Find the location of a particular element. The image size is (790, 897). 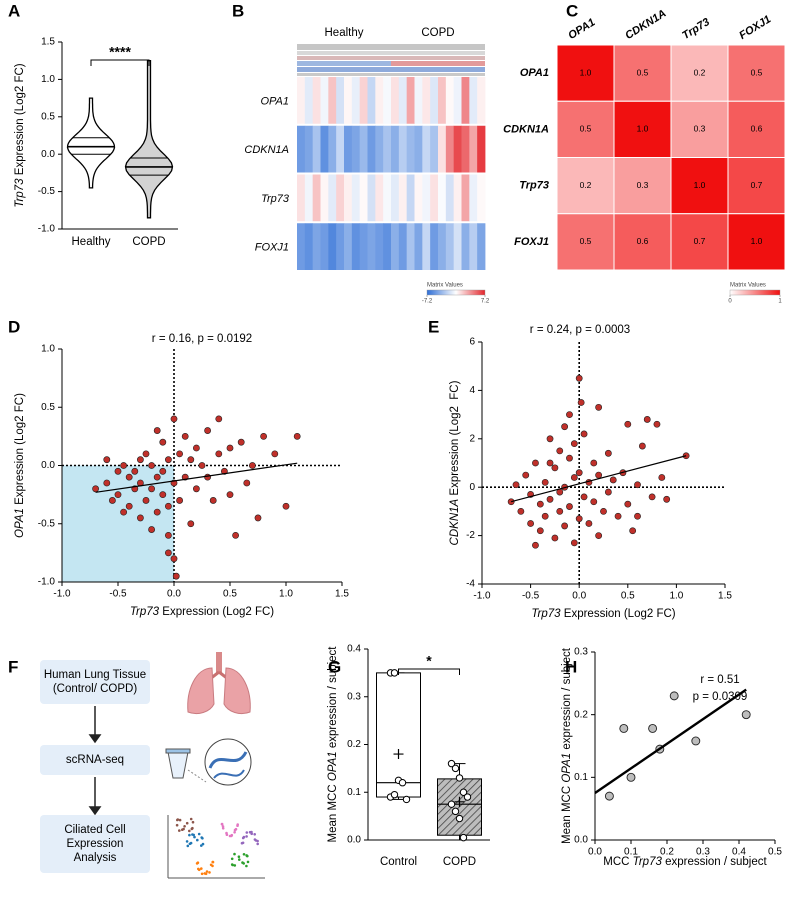

lungs-icon is located at coordinates (219, 683).